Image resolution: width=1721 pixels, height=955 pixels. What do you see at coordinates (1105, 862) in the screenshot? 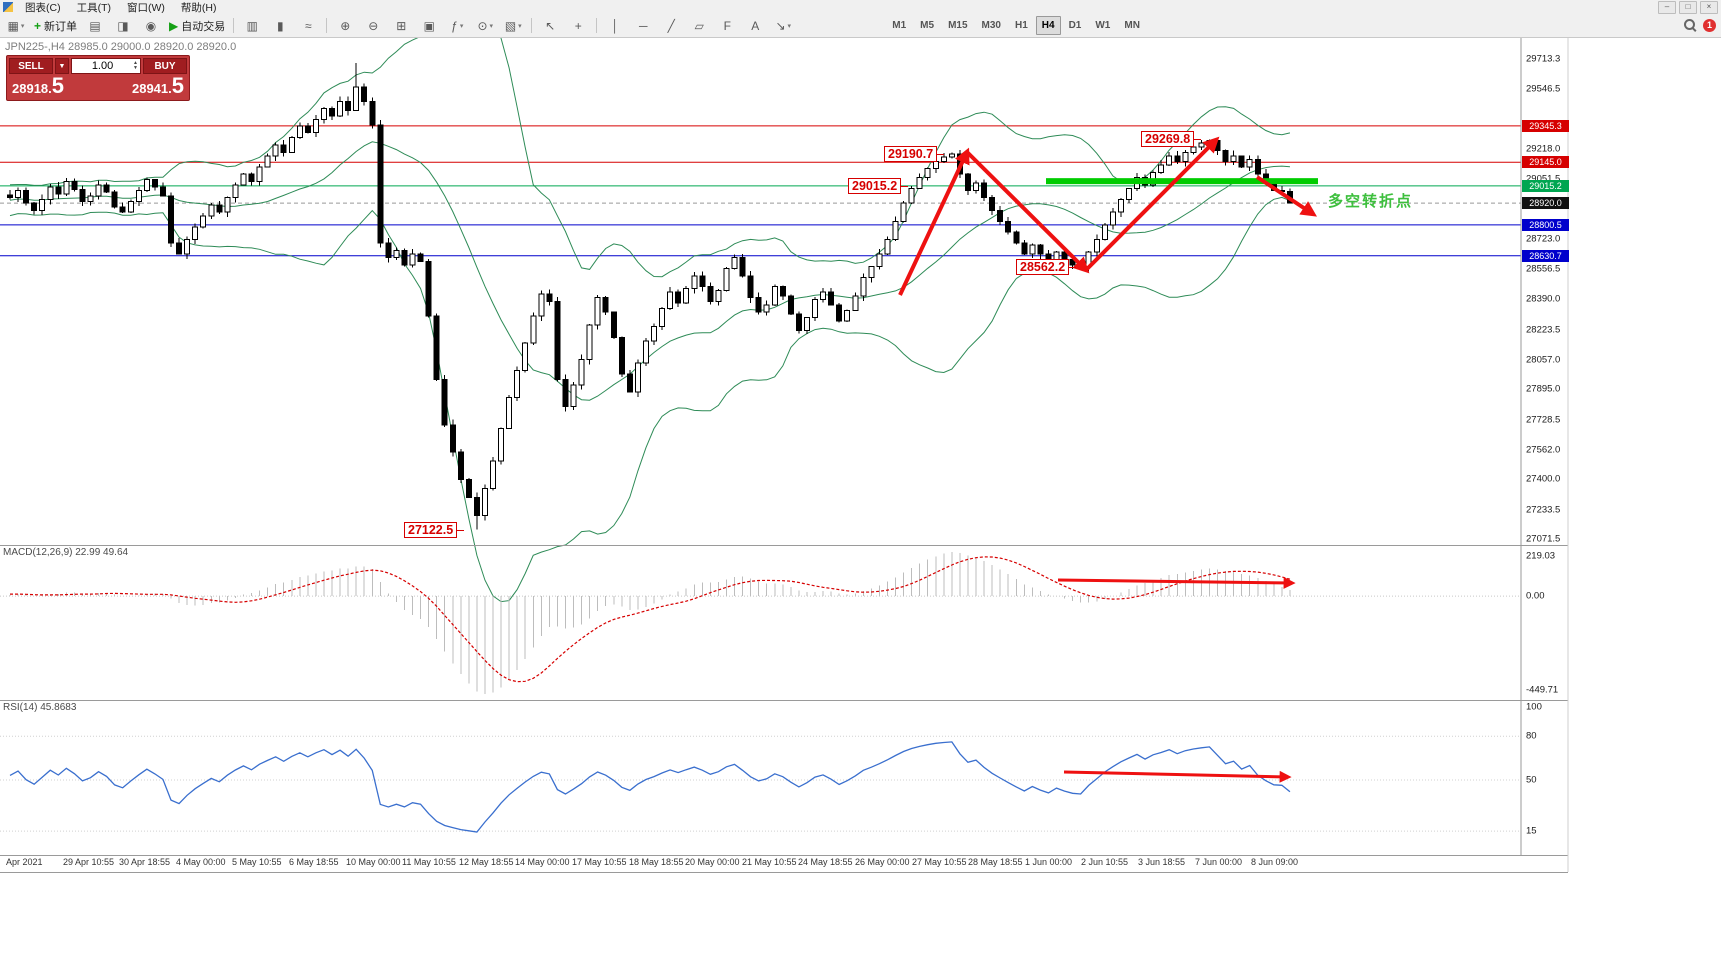
I see `time-axis-label: 2 Jun 10:55` at bounding box center [1105, 862].